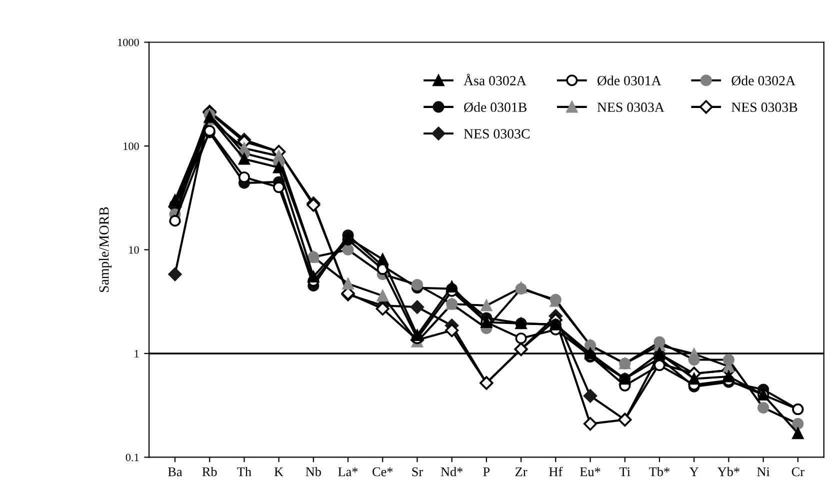  I want to click on x-tick-label: K, so click(279, 471).